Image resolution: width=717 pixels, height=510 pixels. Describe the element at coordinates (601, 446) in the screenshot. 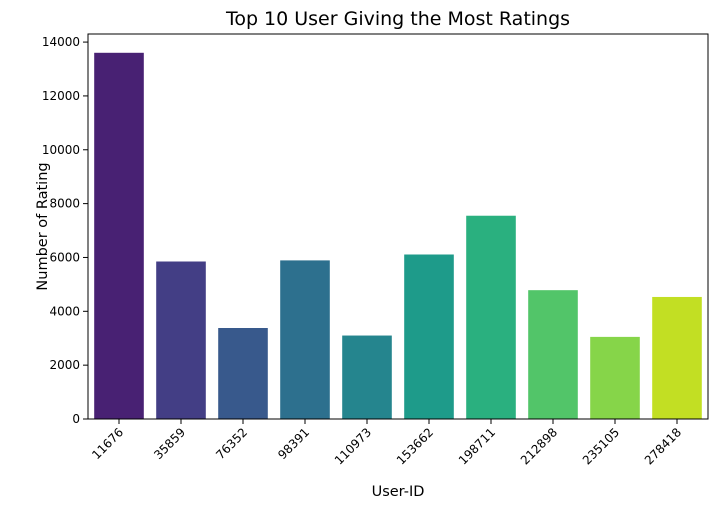

I see `x-tick-label: 235105` at that location.